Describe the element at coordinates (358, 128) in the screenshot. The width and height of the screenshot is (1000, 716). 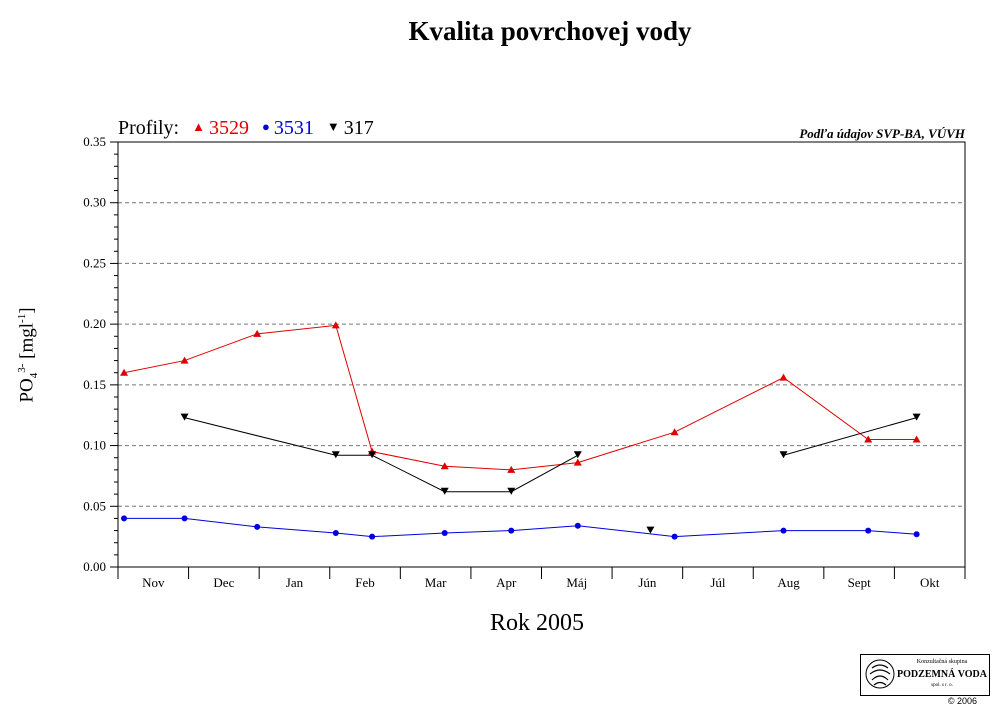
I see `legend-entry-3: 317` at that location.